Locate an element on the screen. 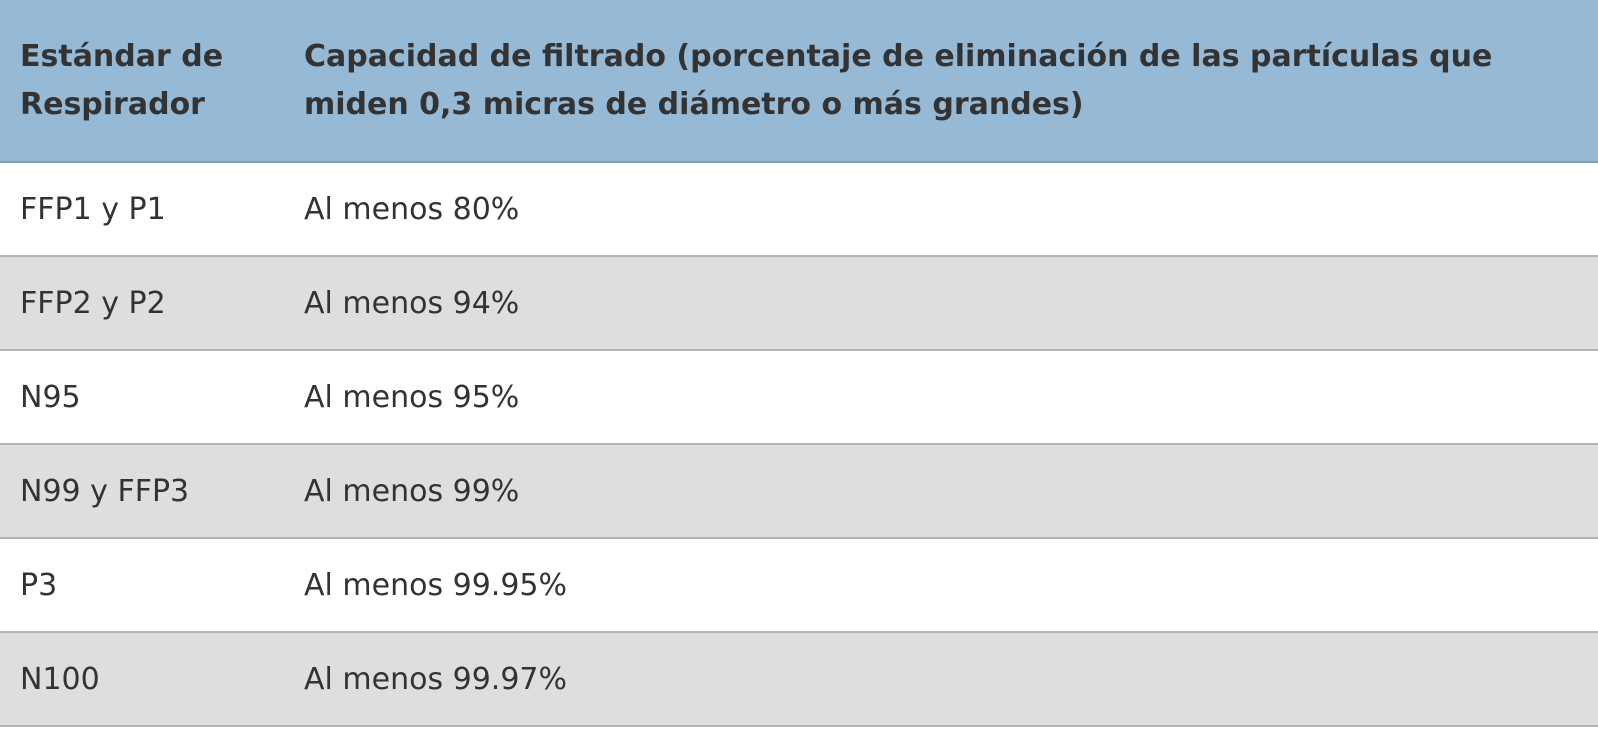  table-row: FFP1 y P1 Al menos 80% is located at coordinates (799, 209).